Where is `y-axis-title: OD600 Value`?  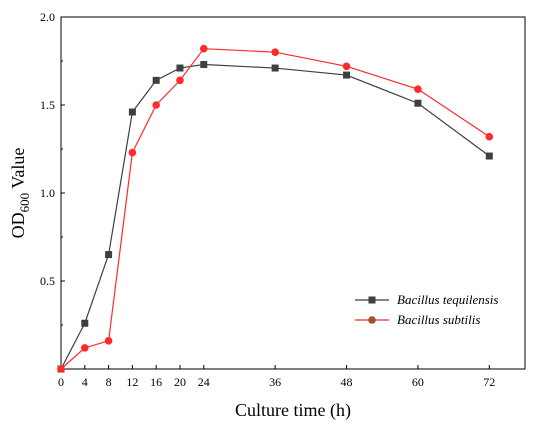
y-axis-title: OD600 Value is located at coordinates (20, 193).